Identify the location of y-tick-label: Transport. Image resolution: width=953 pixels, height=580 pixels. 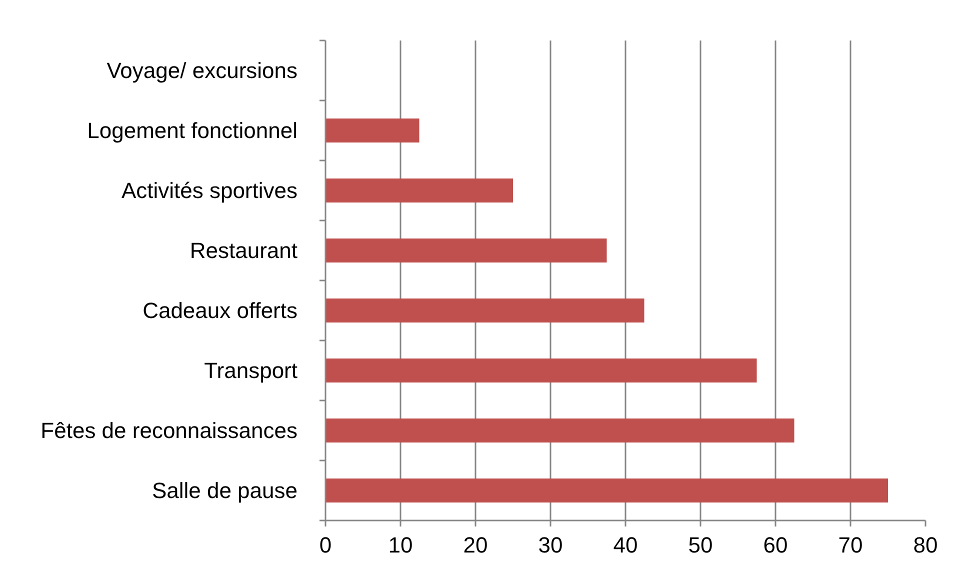
(251, 370).